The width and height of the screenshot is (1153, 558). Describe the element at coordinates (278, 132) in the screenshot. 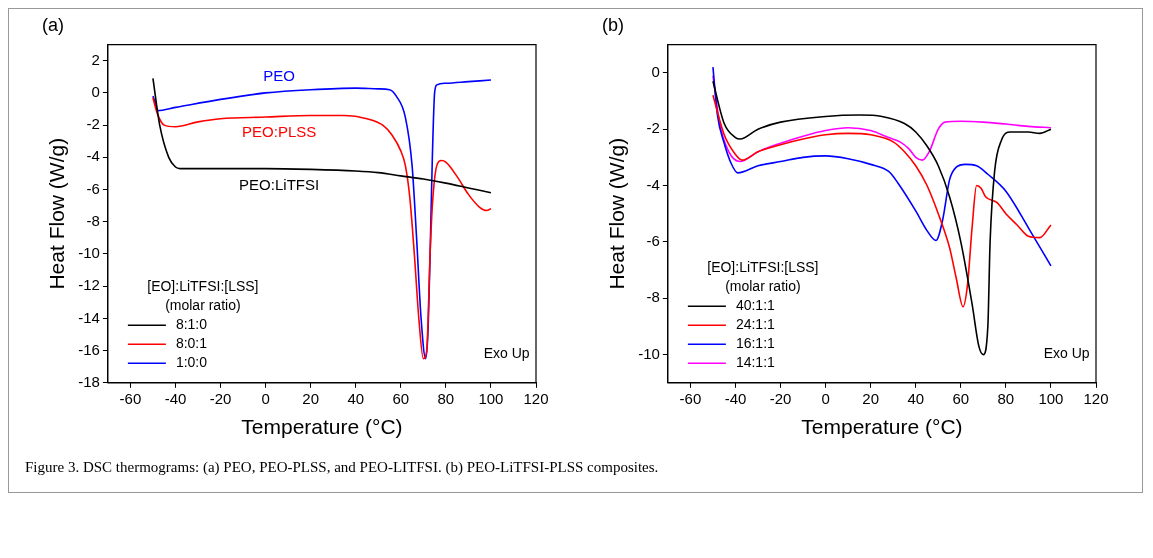

I see `annotation: PEO:PLSS` at that location.